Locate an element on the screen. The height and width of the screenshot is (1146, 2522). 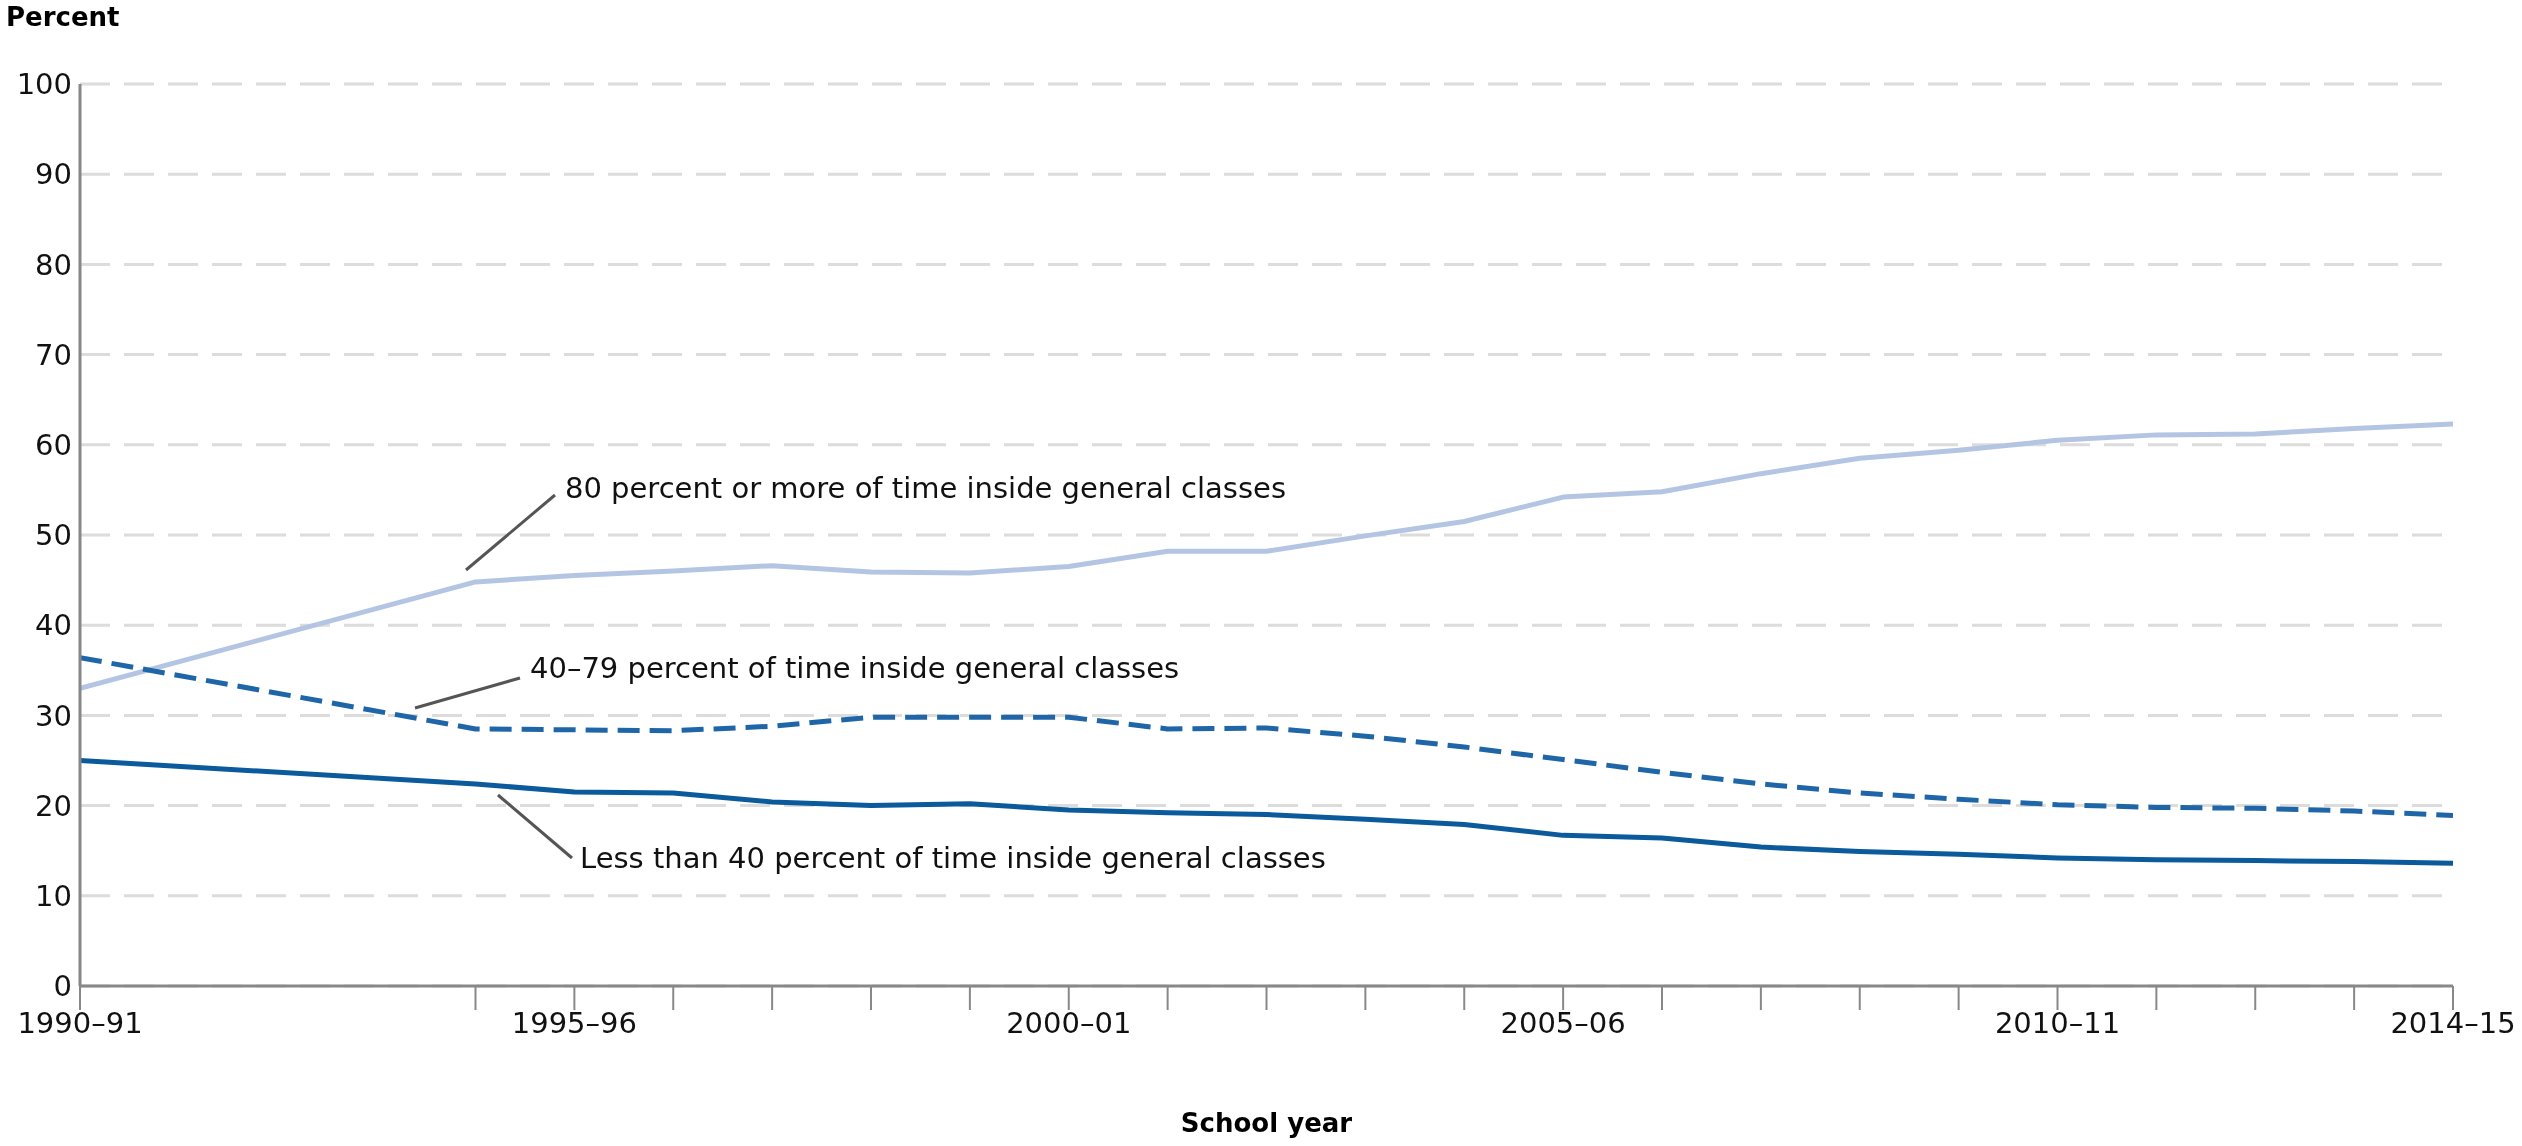
x-tick-label: 1995–96 is located at coordinates (574, 1022).